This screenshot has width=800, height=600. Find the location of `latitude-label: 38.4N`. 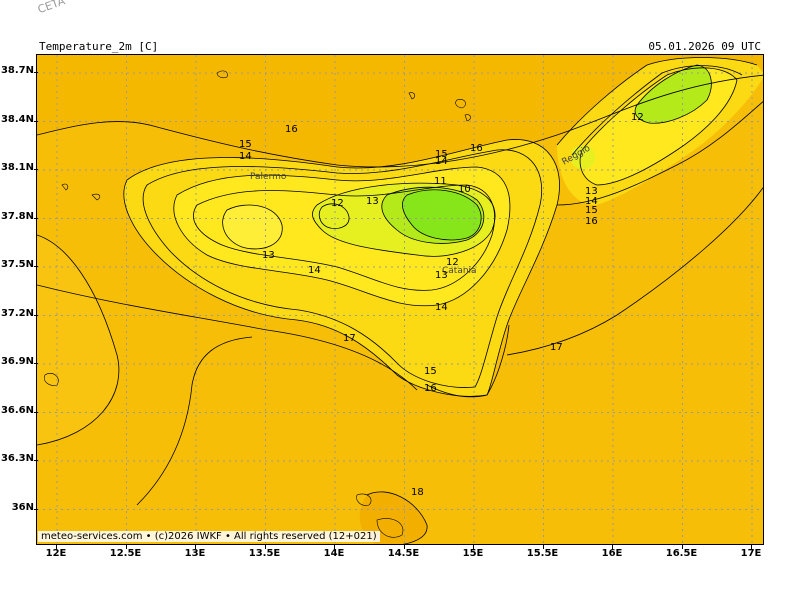

latitude-label: 38.4N is located at coordinates (17, 119).